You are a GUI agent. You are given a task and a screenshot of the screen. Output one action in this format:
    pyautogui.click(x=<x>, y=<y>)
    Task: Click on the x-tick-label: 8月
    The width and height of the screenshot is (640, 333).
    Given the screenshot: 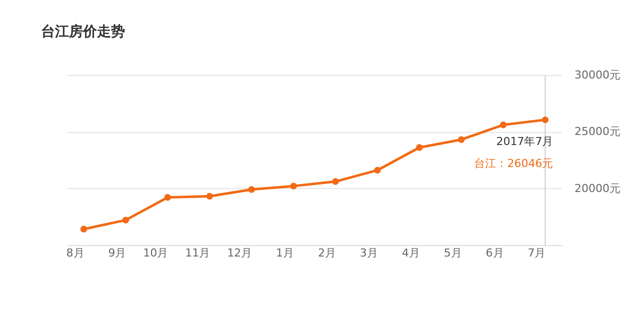 What is the action you would take?
    pyautogui.click(x=75, y=253)
    